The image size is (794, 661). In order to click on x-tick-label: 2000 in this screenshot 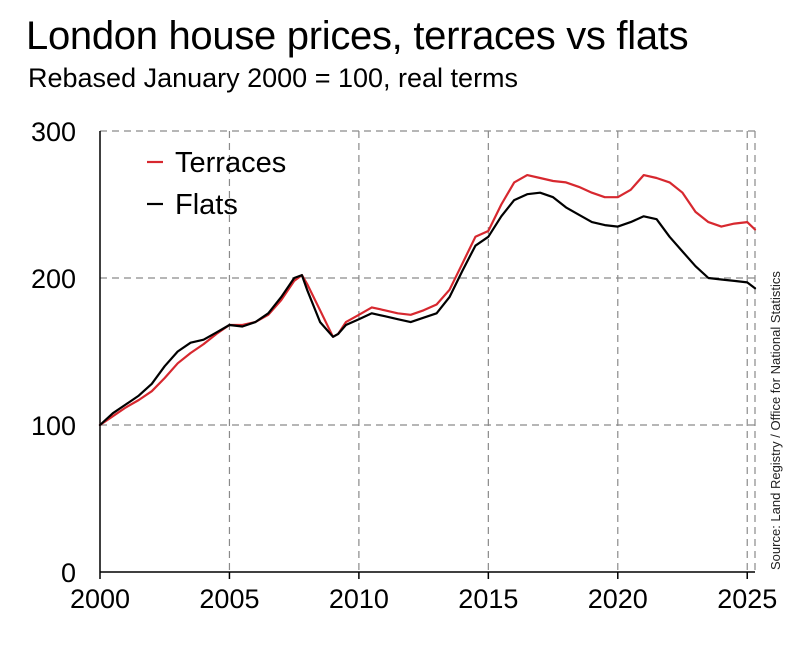, I will do `click(100, 599)`.